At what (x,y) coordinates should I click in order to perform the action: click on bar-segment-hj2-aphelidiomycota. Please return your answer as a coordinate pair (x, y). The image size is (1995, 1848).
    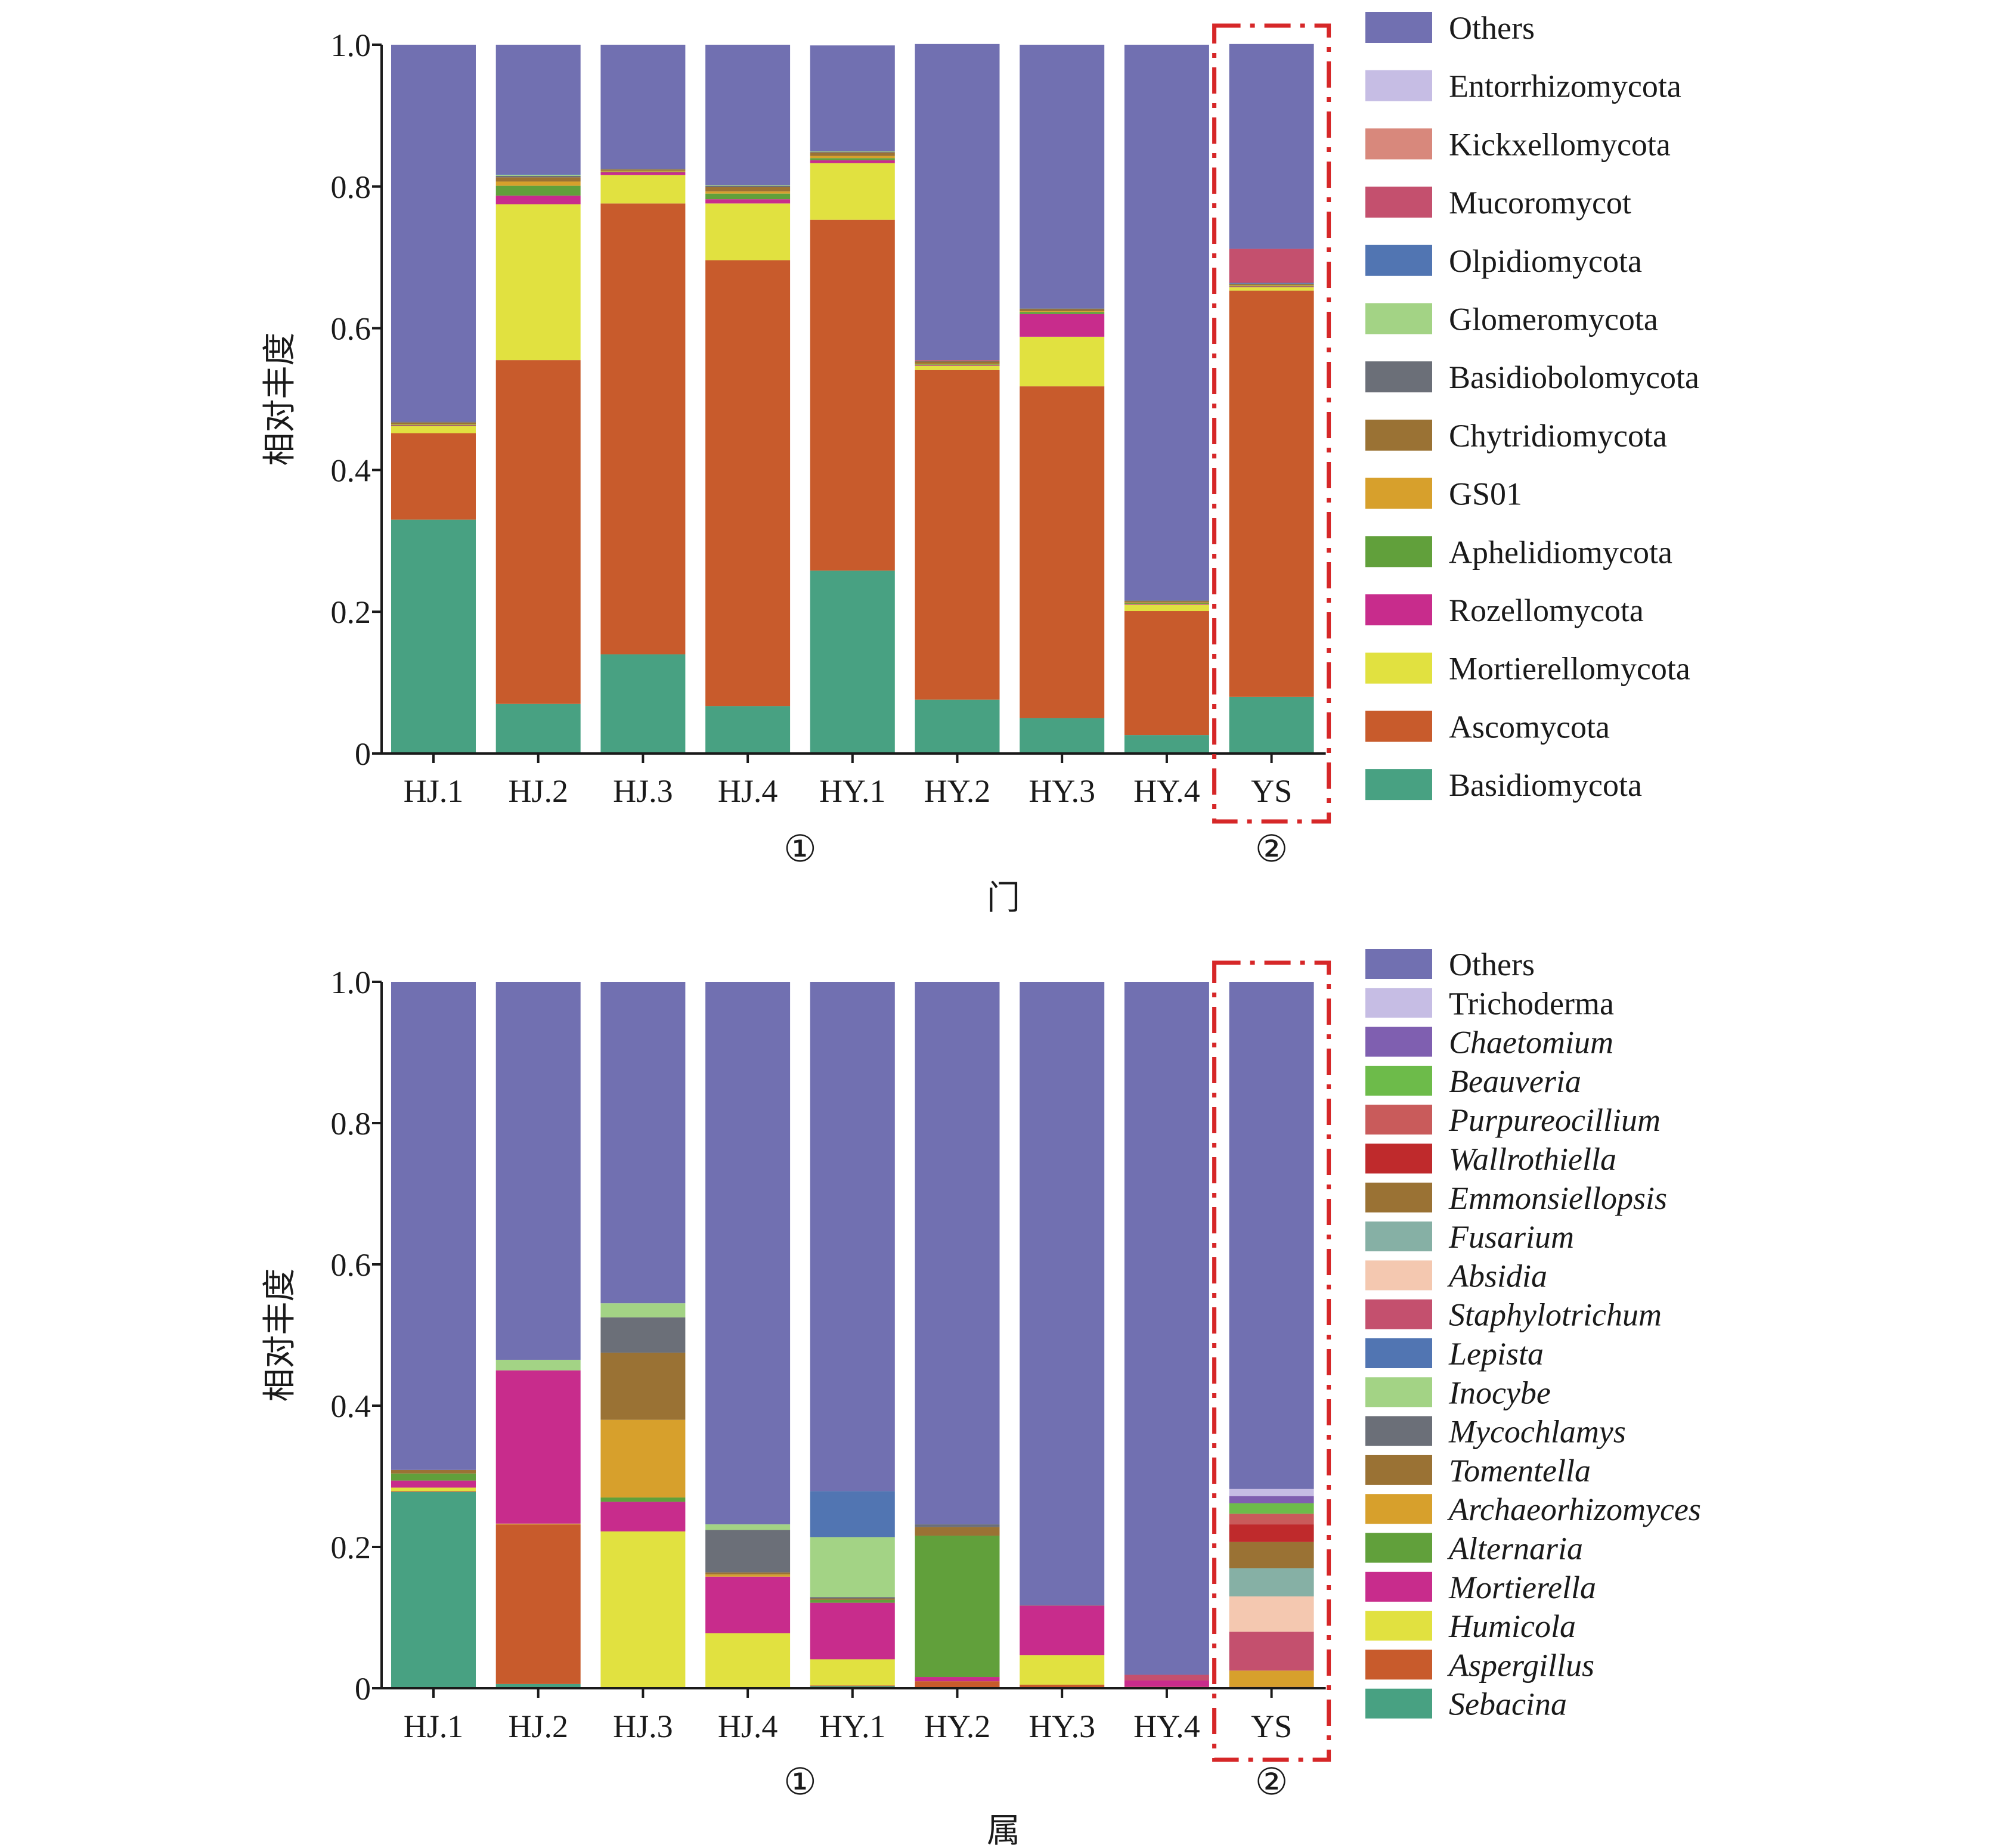
    Looking at the image, I should click on (538, 190).